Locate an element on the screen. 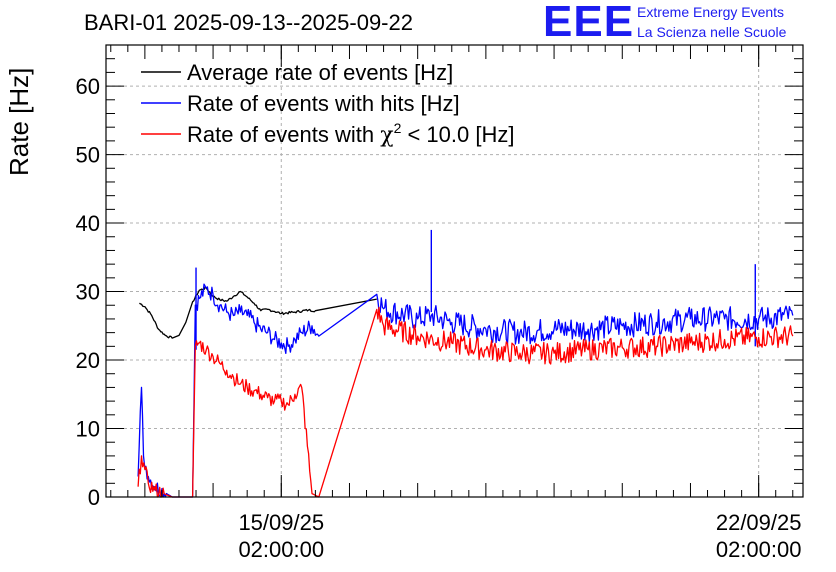 The image size is (836, 572). chart-title: BARI-01 2025-09-13--2025-09-22 is located at coordinates (248, 22).